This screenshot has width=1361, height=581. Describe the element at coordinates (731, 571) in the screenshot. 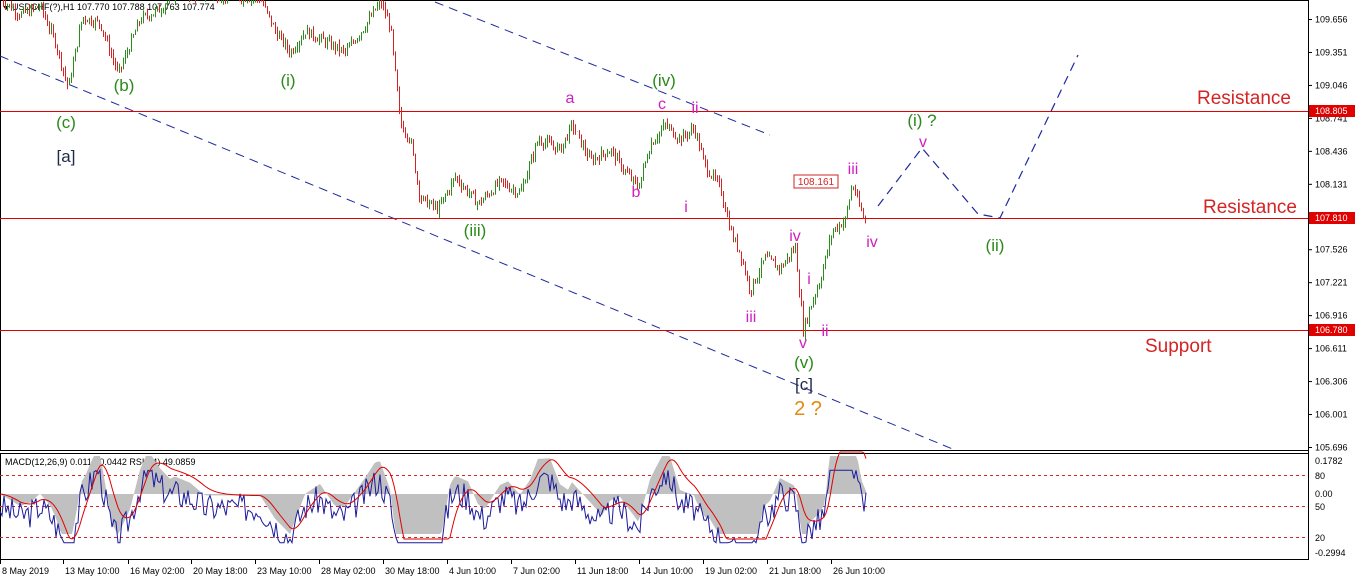

I see `time-tick-label: 19 Jun 02:00` at that location.